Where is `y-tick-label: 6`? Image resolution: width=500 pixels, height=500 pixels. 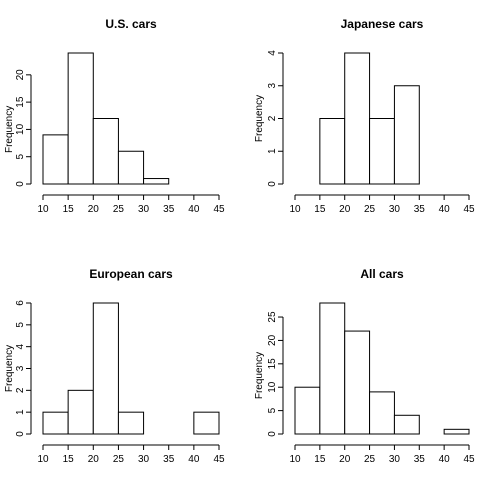 y-tick-label: 6 is located at coordinates (20, 303).